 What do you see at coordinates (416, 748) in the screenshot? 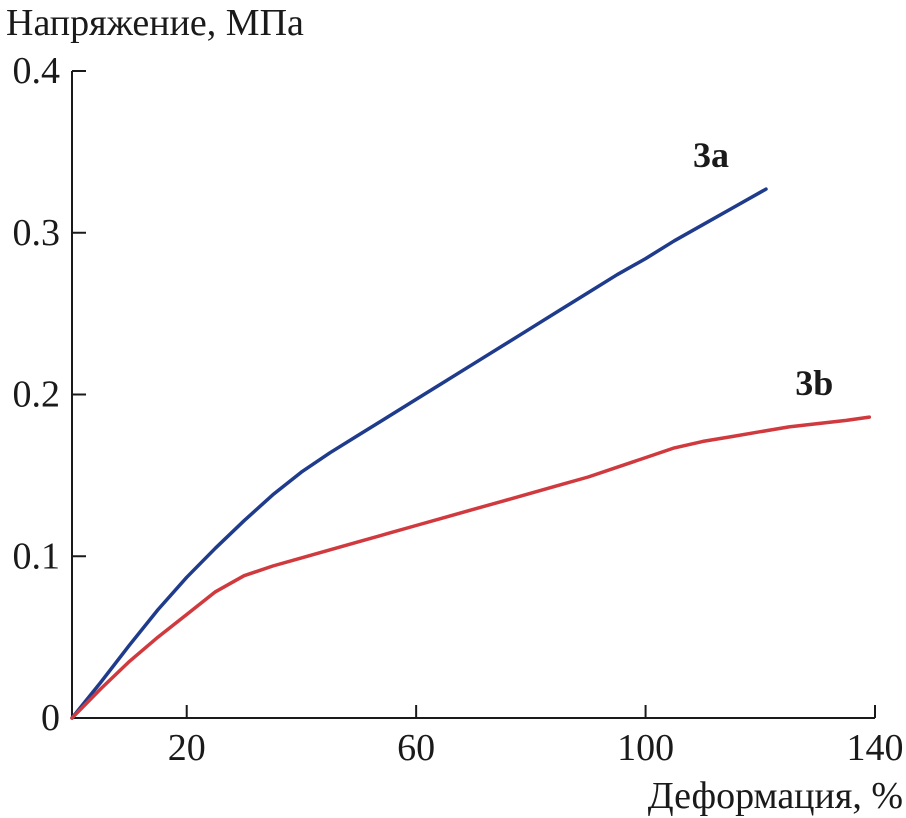
I see `x-tick-label: 60` at bounding box center [416, 748].